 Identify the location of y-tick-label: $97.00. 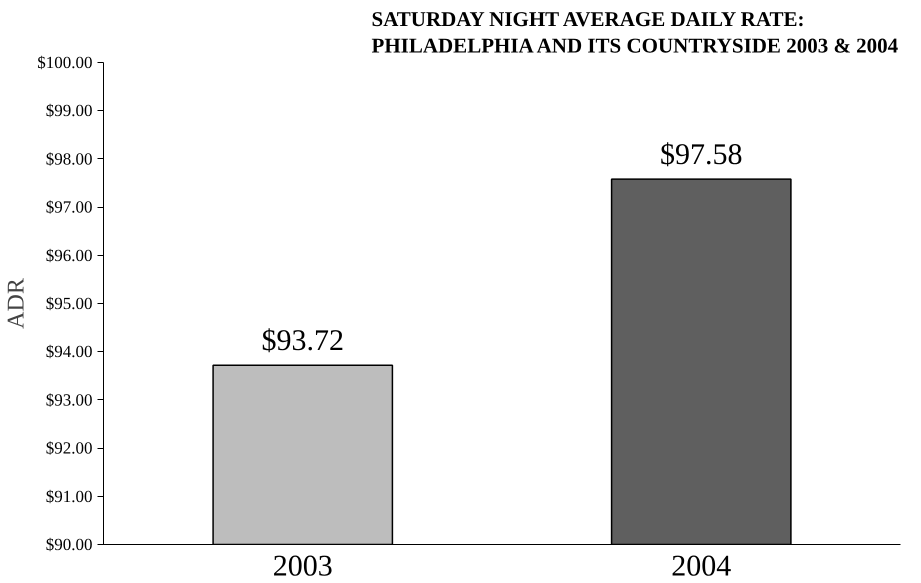
(69, 207).